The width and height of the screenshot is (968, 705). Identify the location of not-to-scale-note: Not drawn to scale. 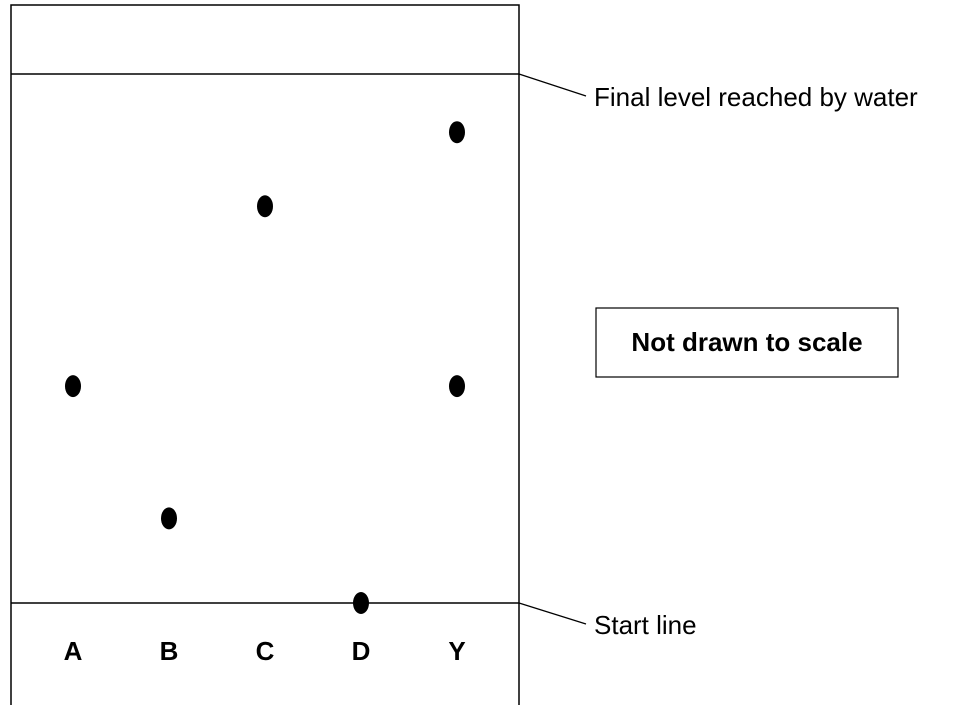
(746, 342).